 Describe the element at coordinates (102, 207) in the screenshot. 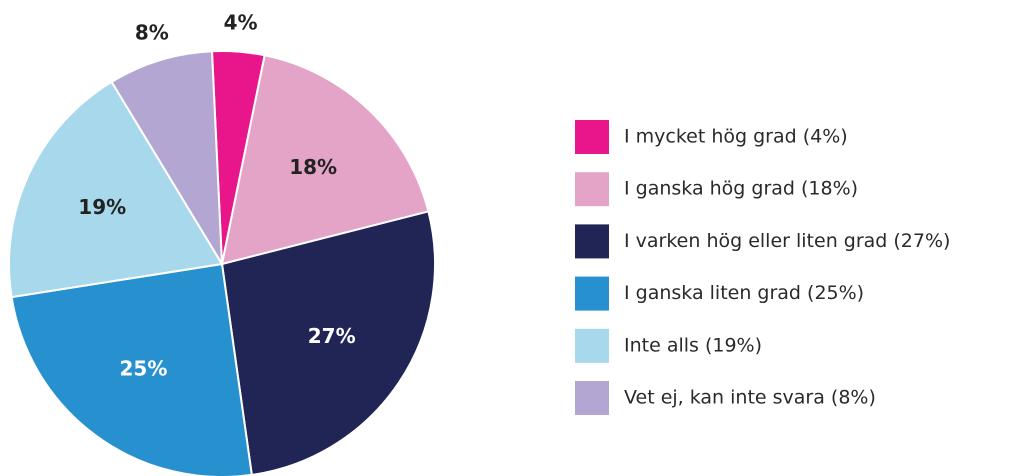

I see `data-label: 19%` at that location.